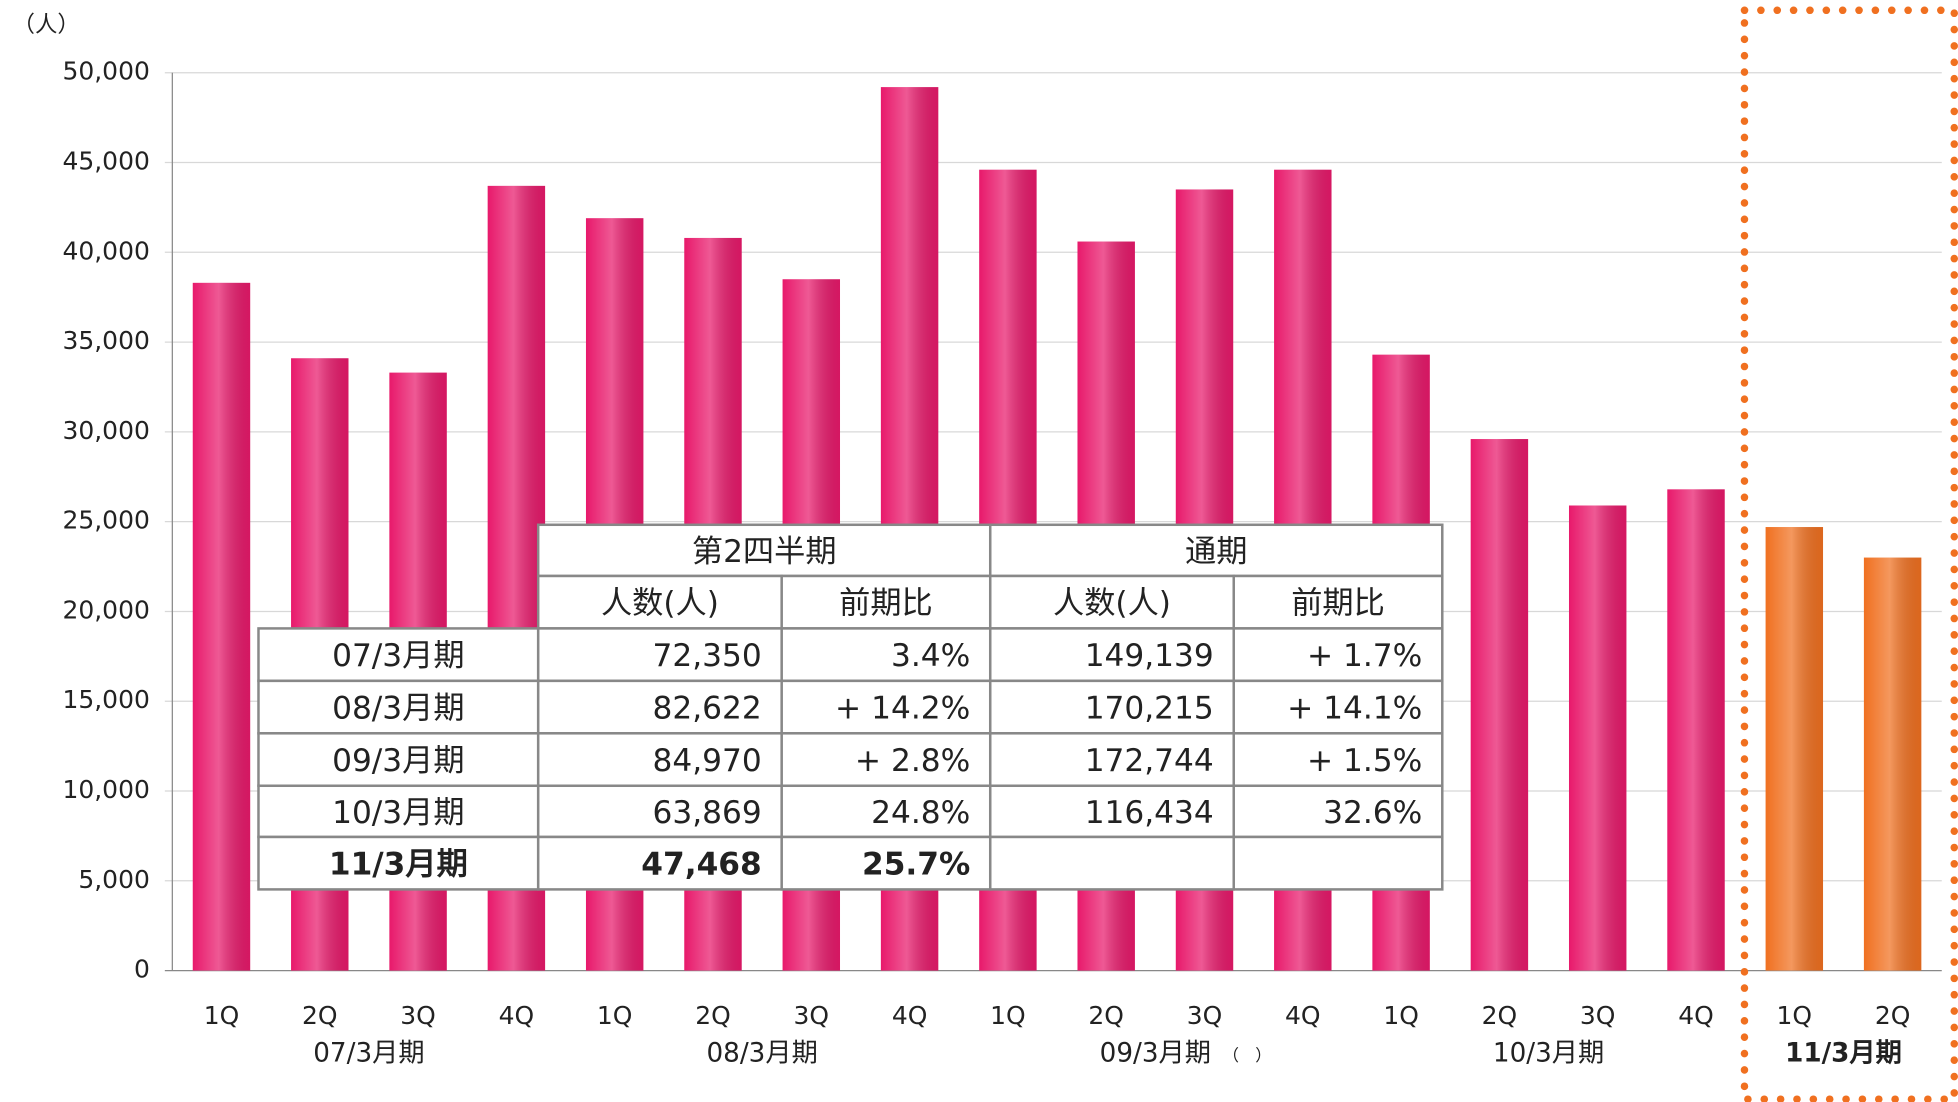 The image size is (1958, 1102). I want to click on table-value: + 1.7%, so click(1364, 656).